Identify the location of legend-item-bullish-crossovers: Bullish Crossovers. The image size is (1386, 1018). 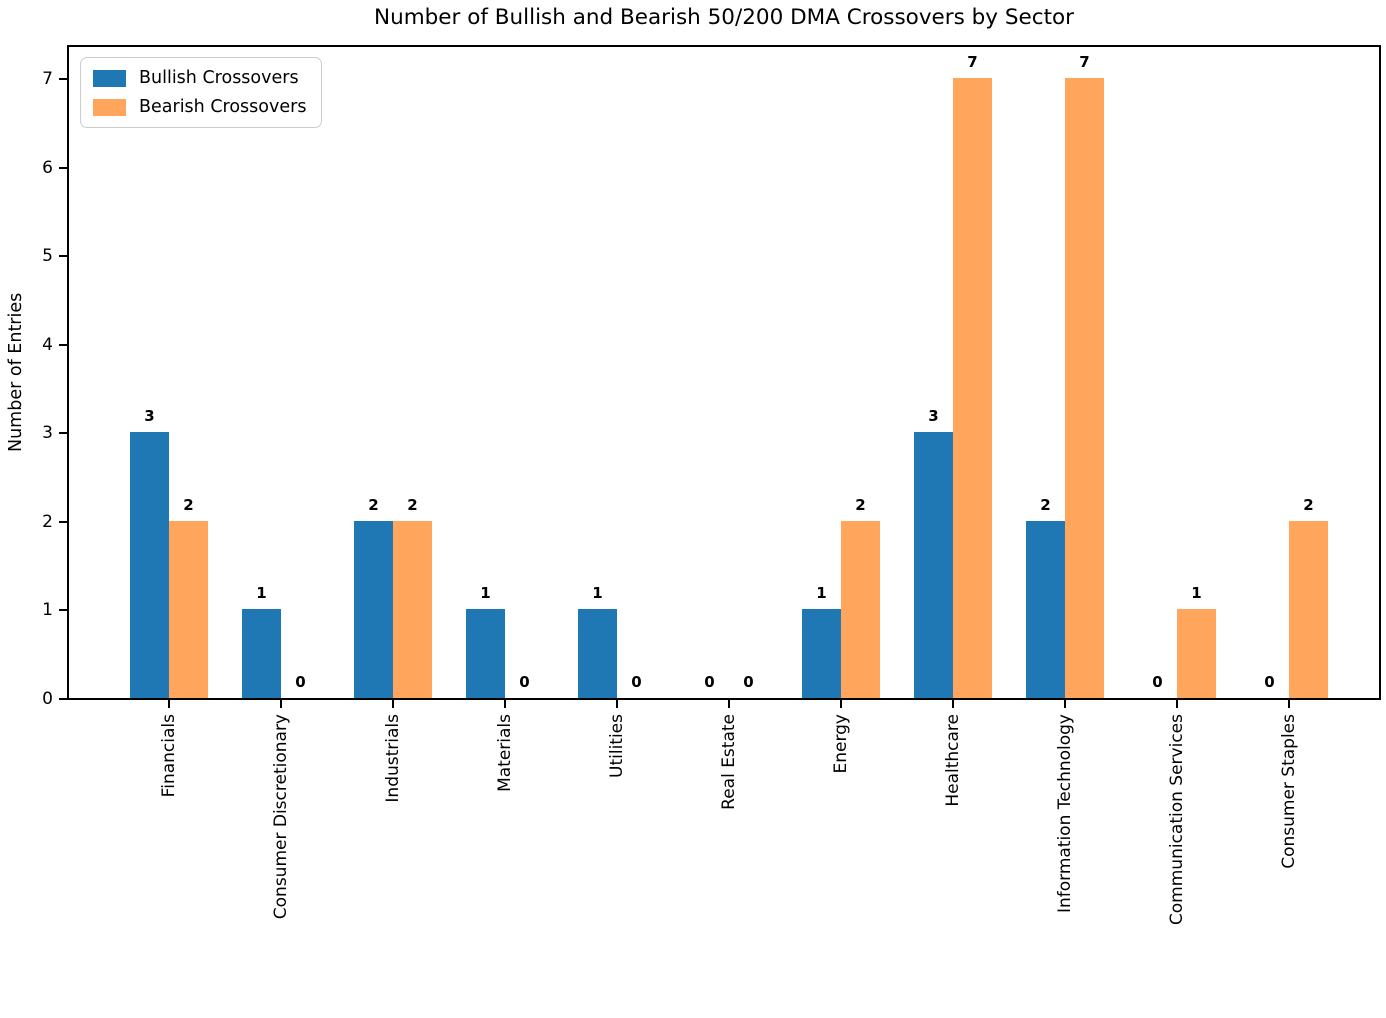
(199, 78).